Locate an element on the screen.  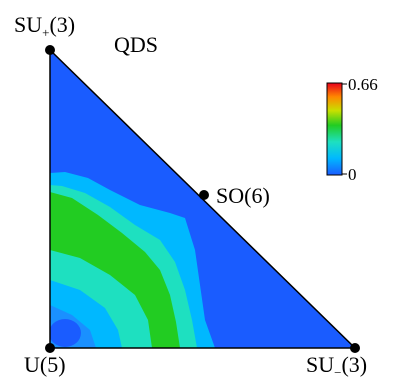
edge-label-so6: SO(6) is located at coordinates (243, 195).